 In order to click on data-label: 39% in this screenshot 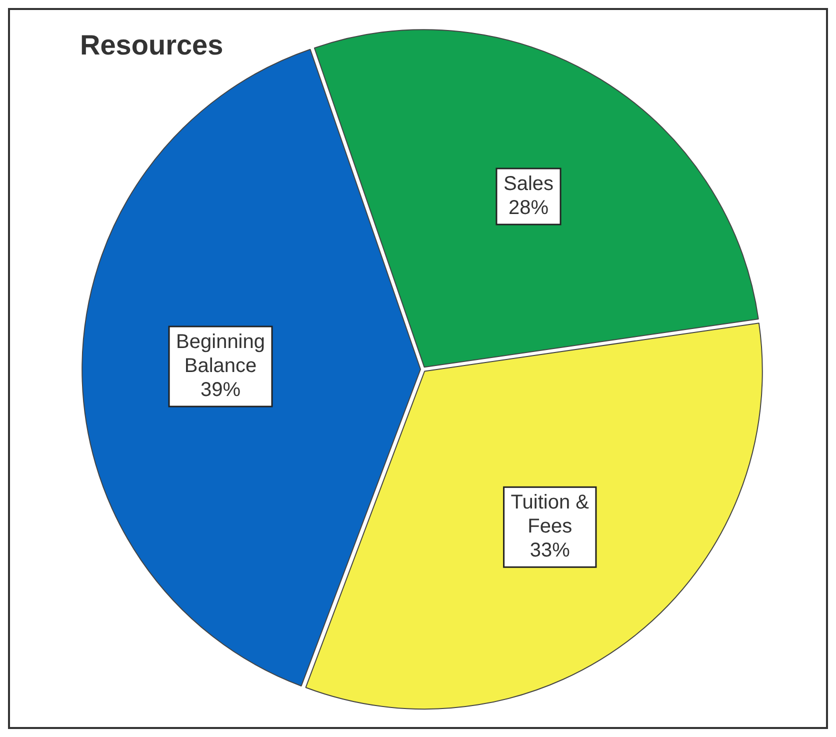, I will do `click(220, 389)`.